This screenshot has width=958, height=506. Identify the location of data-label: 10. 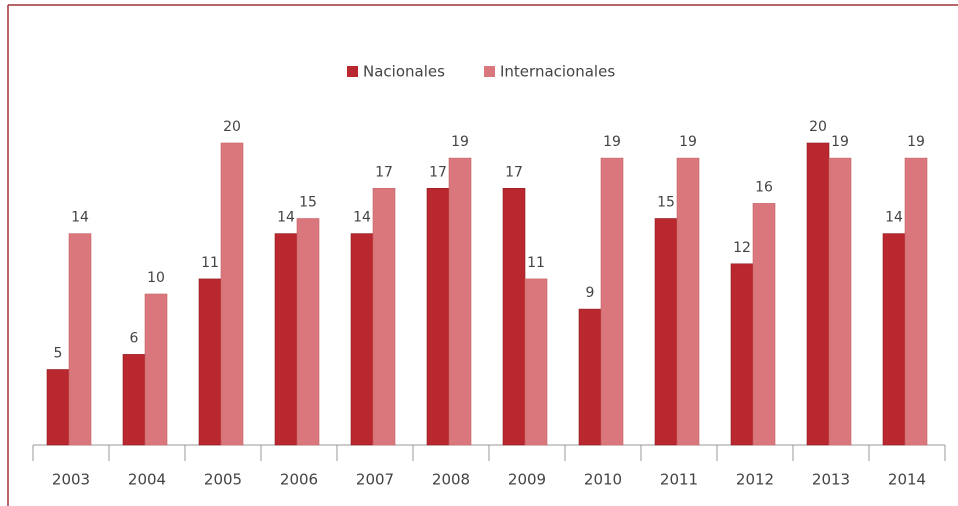
(156, 278).